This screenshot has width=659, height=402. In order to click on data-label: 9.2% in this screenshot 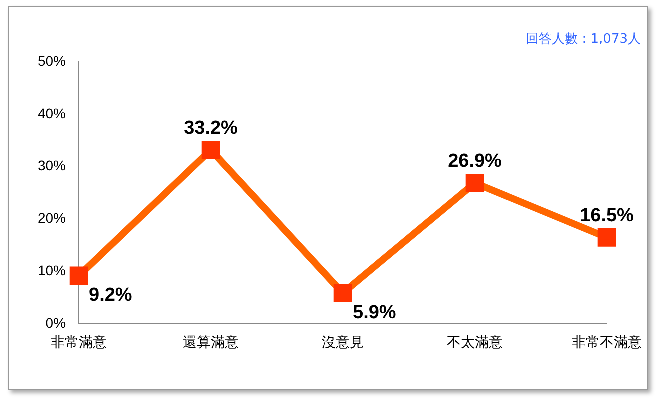, I will do `click(110, 295)`.